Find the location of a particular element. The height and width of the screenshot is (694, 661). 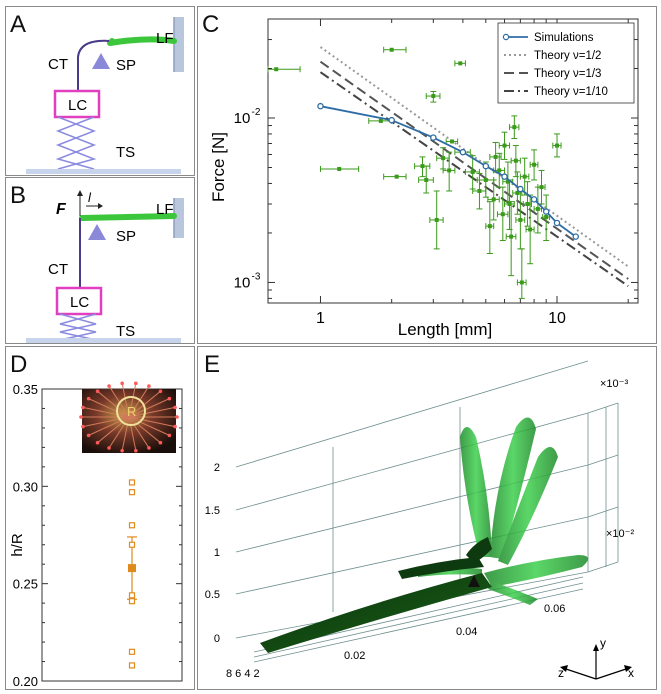

legend-entry-0: Simulations is located at coordinates (564, 38).